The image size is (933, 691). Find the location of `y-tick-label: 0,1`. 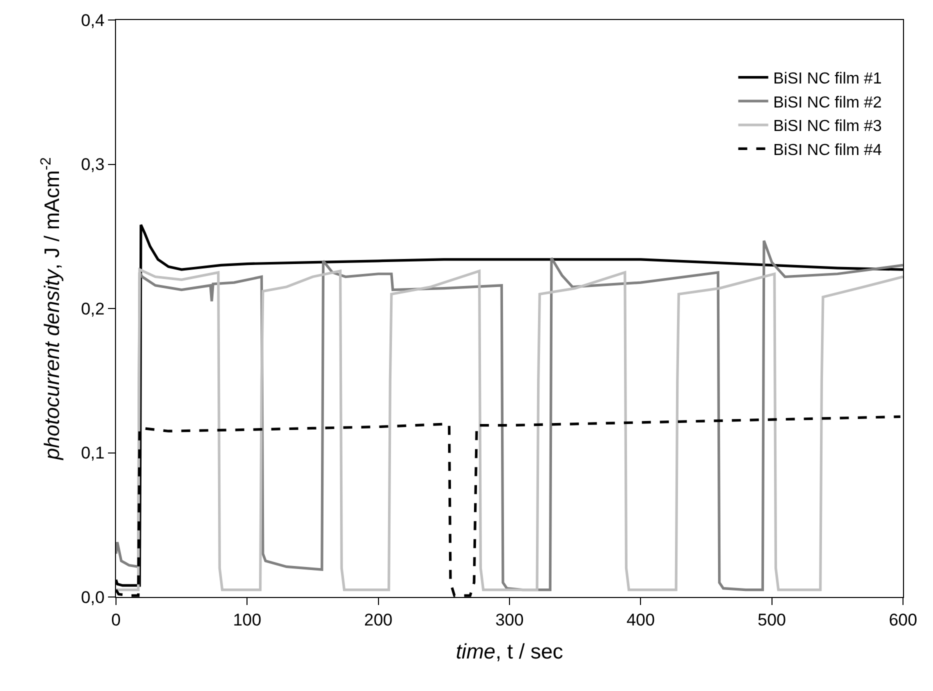

y-tick-label: 0,1 is located at coordinates (92, 453).